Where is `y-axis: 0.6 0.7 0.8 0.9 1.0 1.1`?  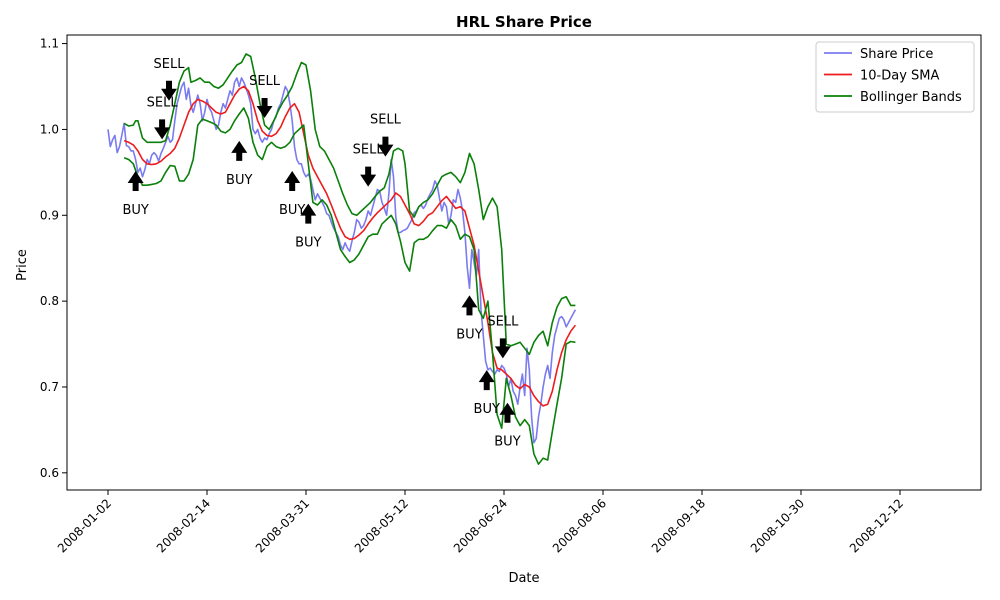
y-axis: 0.6 0.7 0.8 0.9 1.0 1.1 is located at coordinates (53, 258).